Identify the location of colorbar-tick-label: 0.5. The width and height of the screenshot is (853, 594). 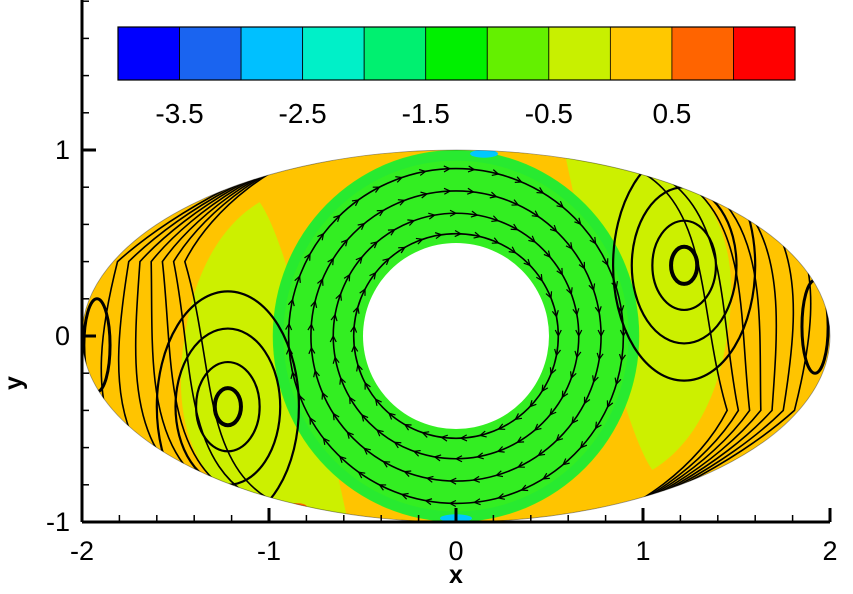
(671, 113).